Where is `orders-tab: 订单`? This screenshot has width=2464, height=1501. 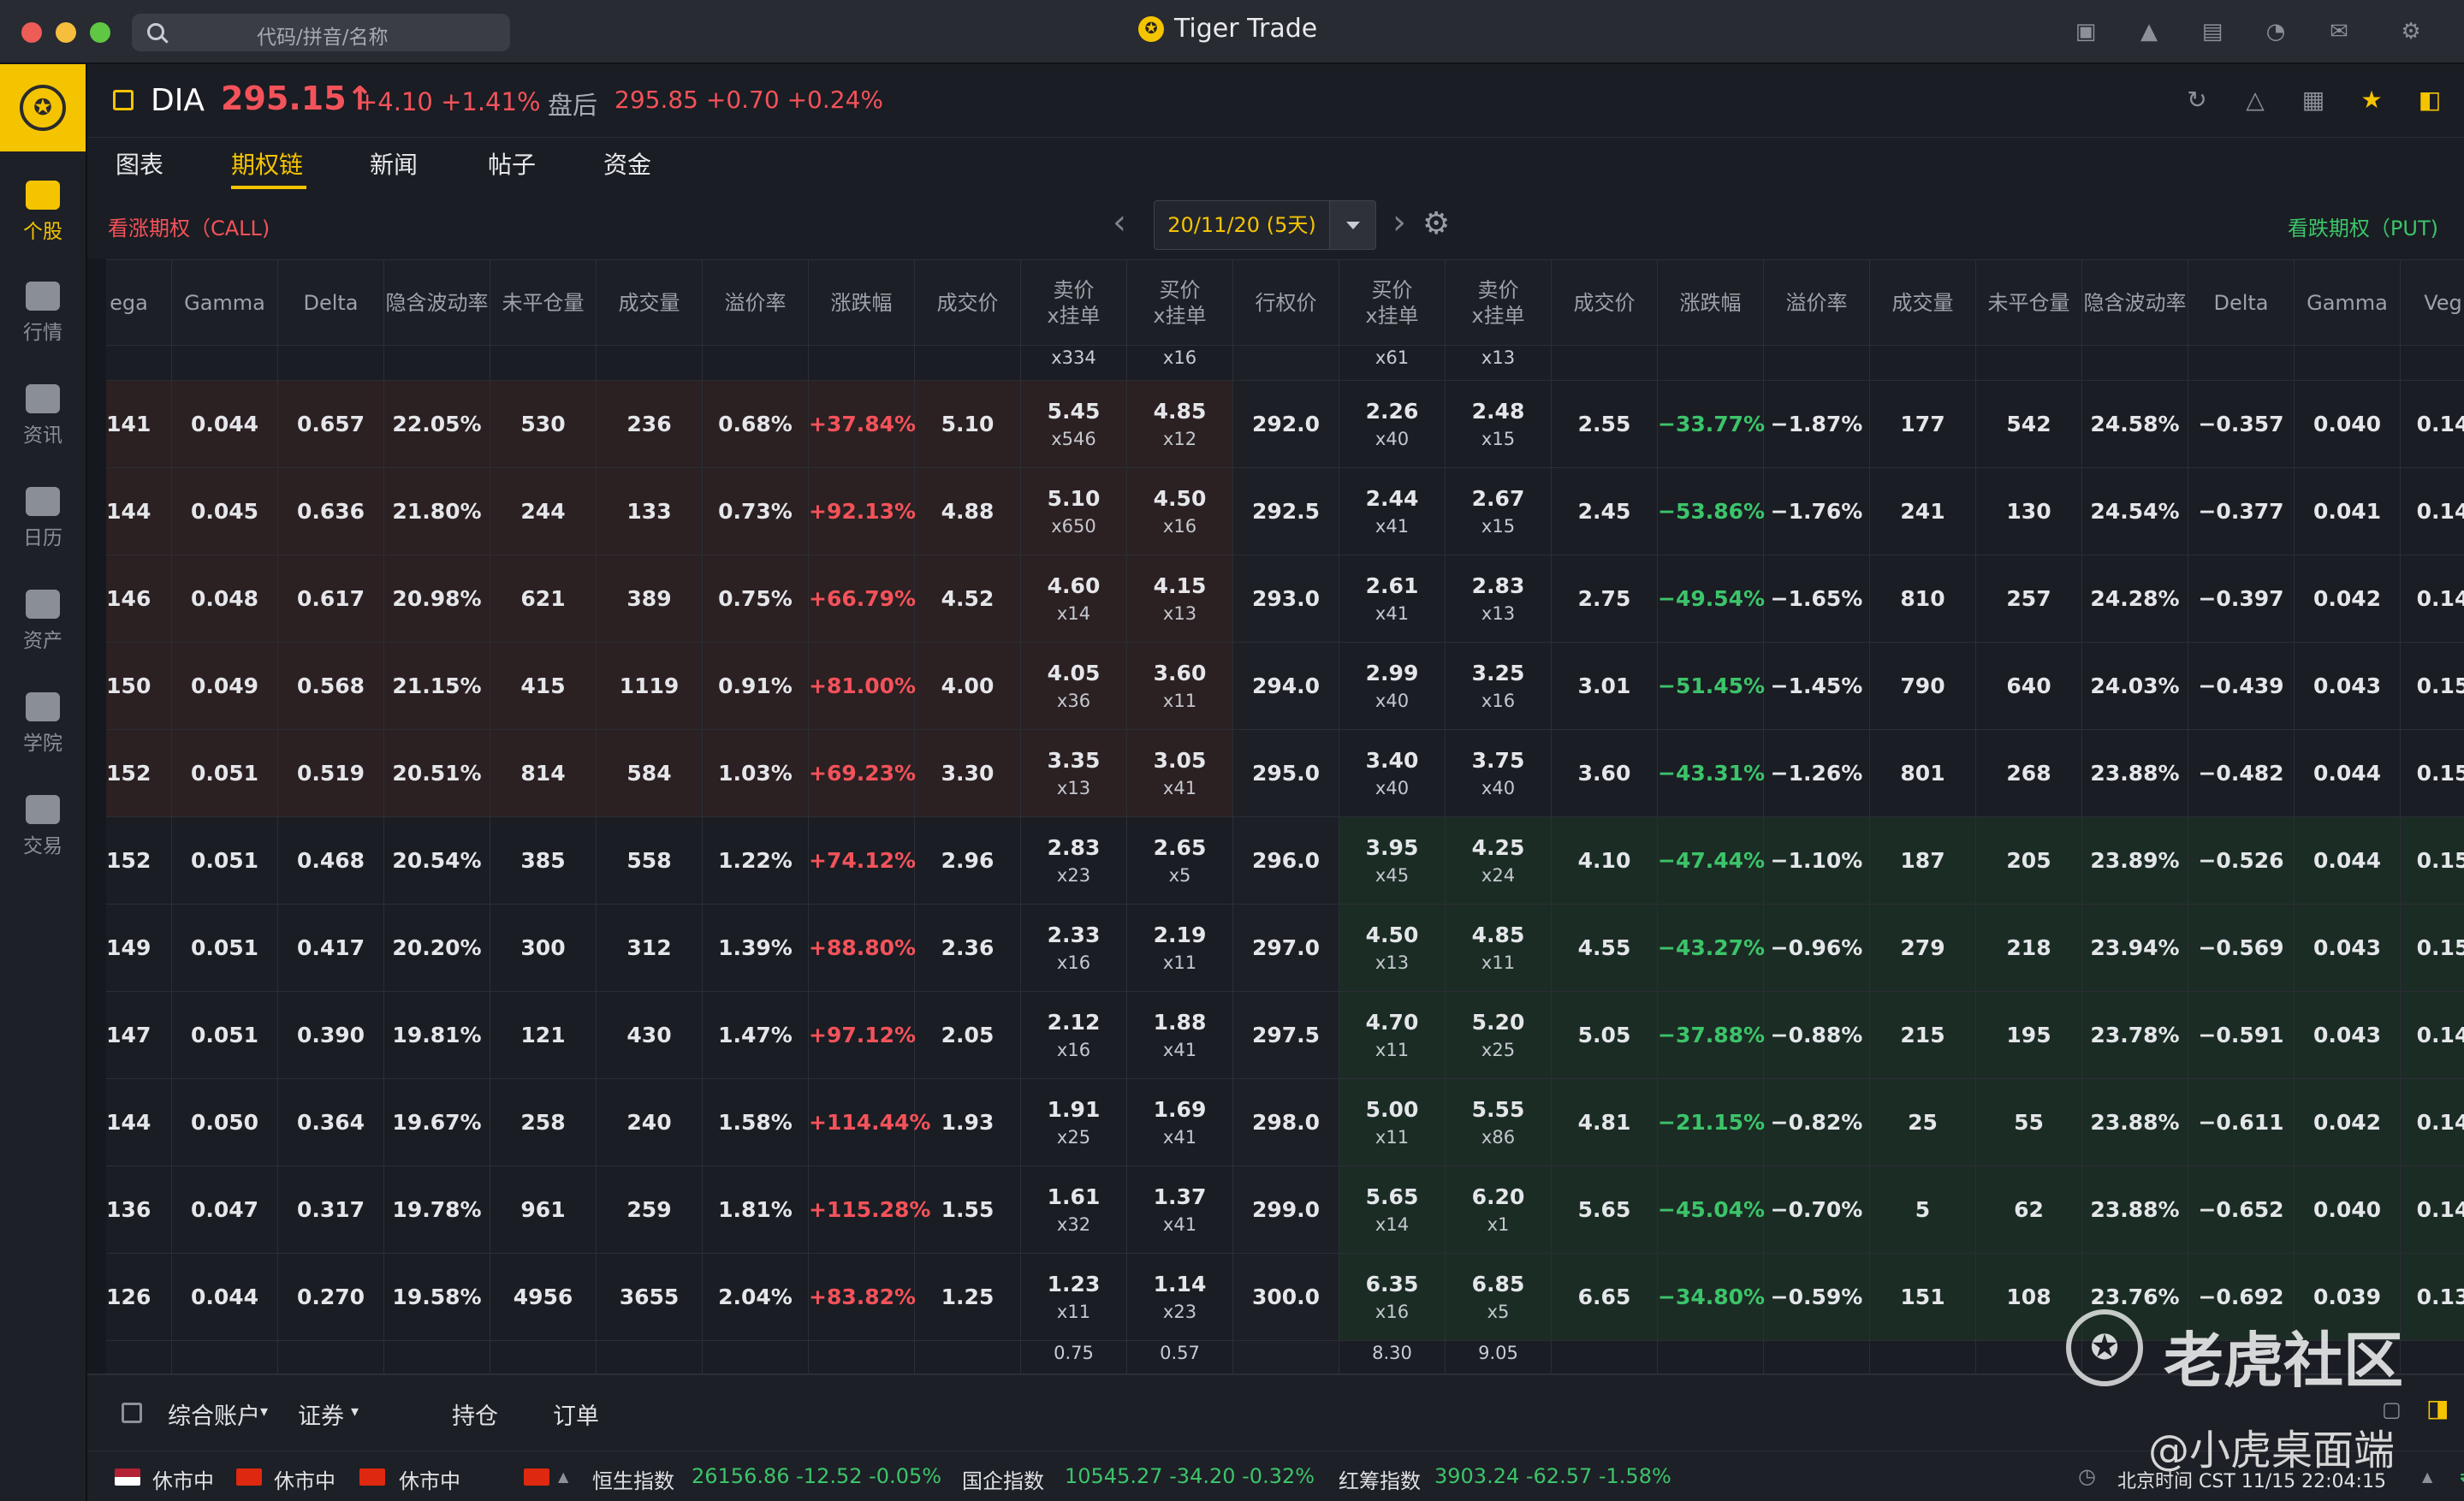 orders-tab: 订单 is located at coordinates (576, 1416).